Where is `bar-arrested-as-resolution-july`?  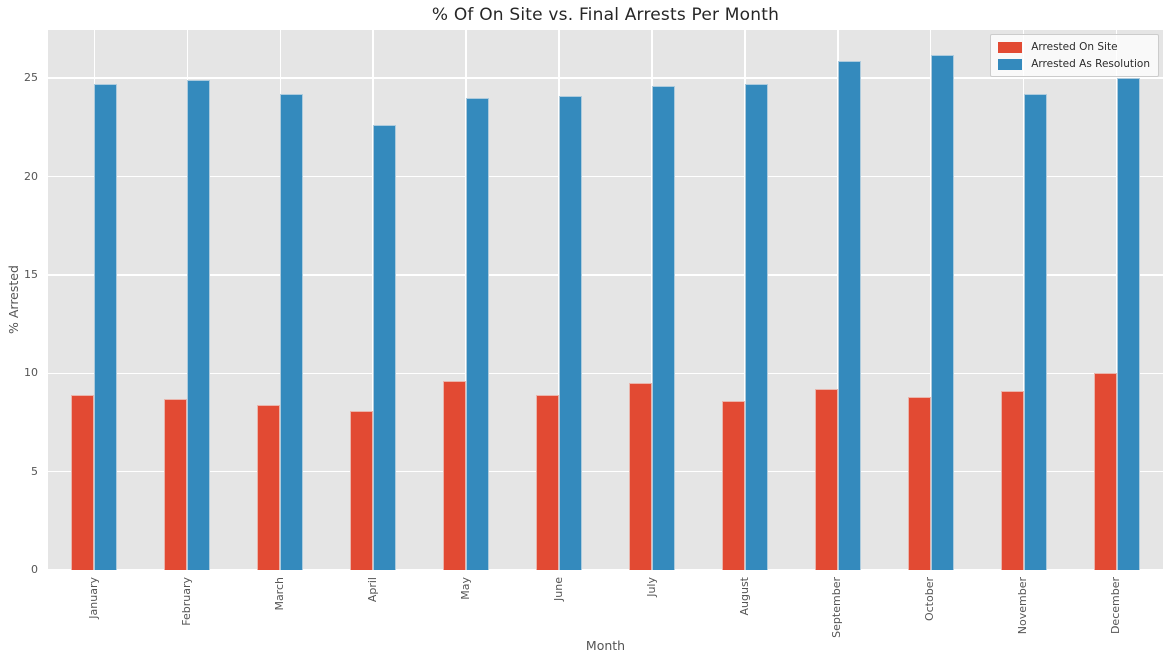 bar-arrested-as-resolution-july is located at coordinates (663, 328).